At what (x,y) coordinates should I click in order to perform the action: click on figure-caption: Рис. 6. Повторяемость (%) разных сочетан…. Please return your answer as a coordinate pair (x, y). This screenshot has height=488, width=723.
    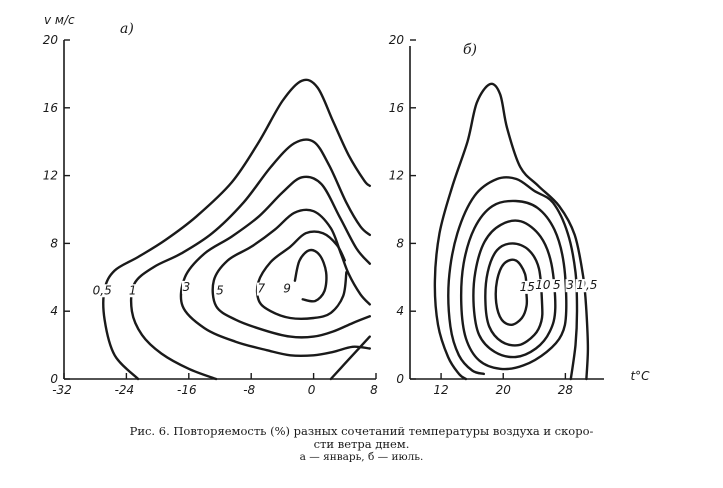
    Looking at the image, I should click on (361, 444).